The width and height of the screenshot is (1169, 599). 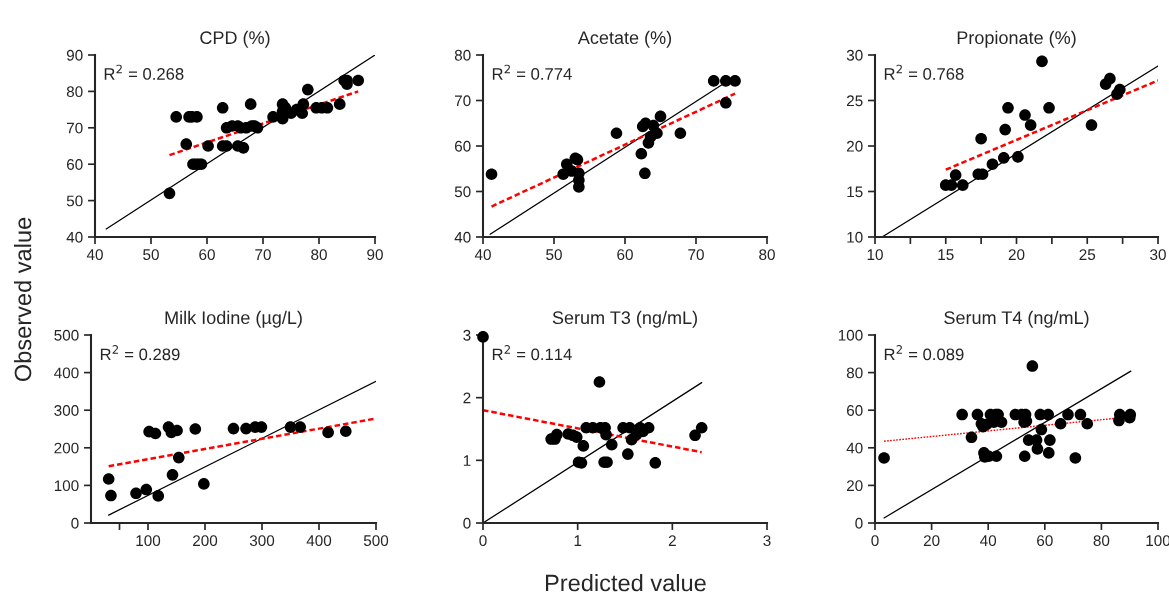 What do you see at coordinates (855, 192) in the screenshot?
I see `y-tick-label: 15` at bounding box center [855, 192].